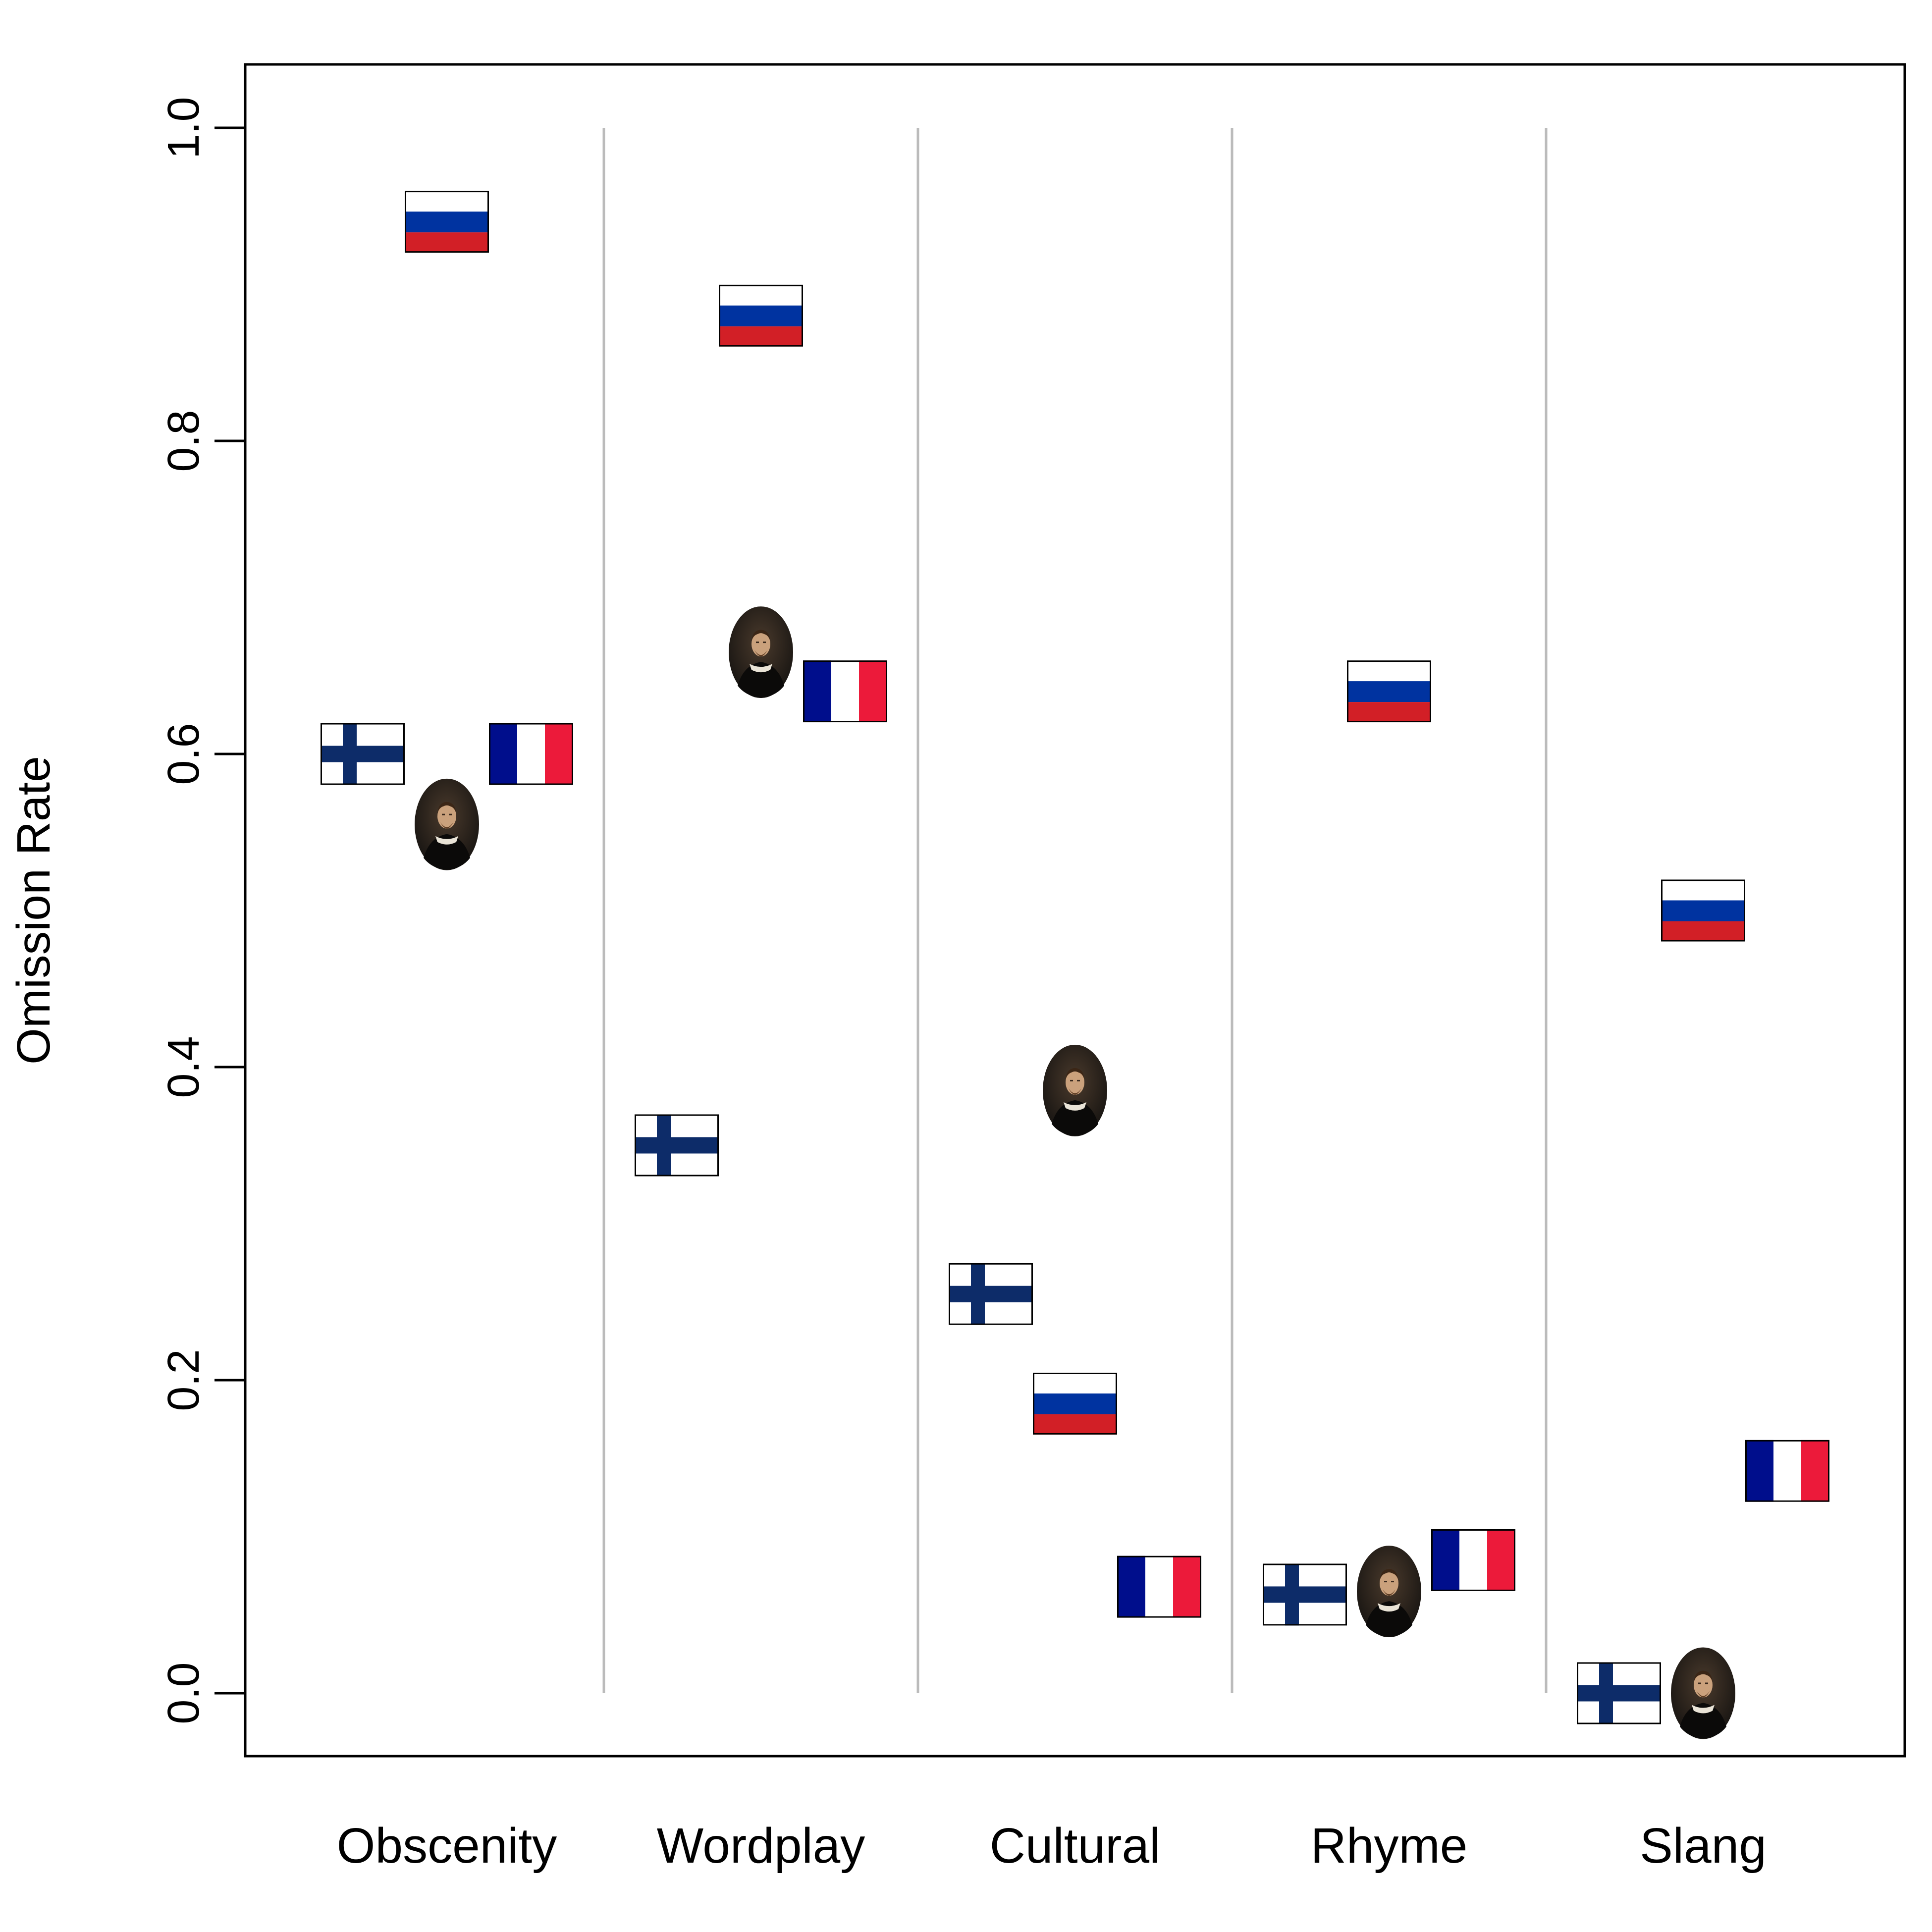 The height and width of the screenshot is (1932, 1932). What do you see at coordinates (184, 441) in the screenshot?
I see `y-tick-label: 0.8` at bounding box center [184, 441].